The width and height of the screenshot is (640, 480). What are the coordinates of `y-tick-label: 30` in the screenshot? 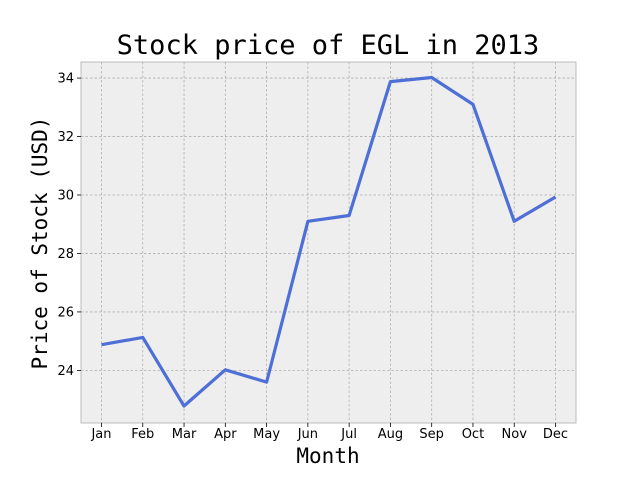 It's located at (65, 196).